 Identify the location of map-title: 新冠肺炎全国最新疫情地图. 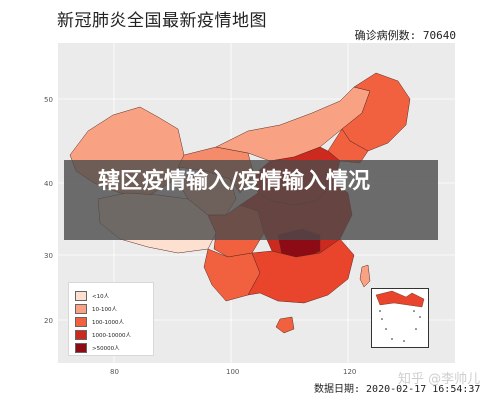
(162, 21).